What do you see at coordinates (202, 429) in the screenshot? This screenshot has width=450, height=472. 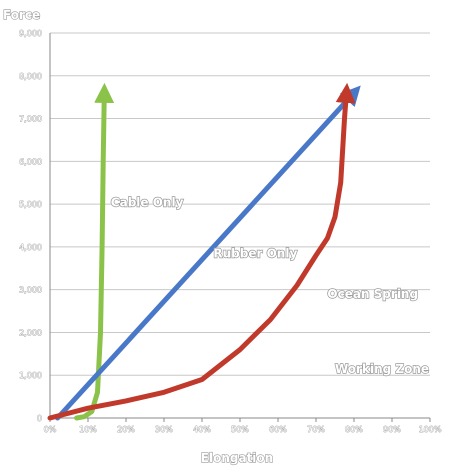 I see `x-tick-label: 40%` at bounding box center [202, 429].